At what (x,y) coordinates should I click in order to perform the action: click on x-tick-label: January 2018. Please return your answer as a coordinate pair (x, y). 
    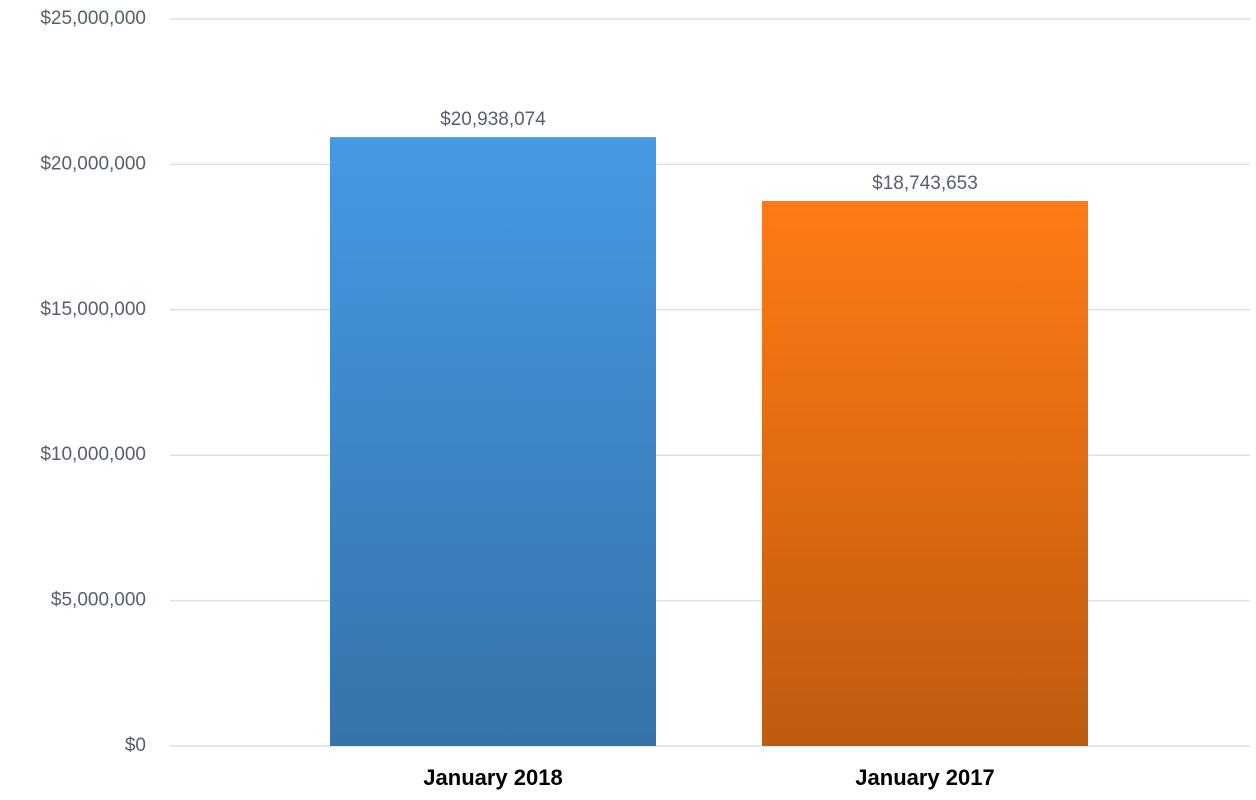
    Looking at the image, I should click on (492, 777).